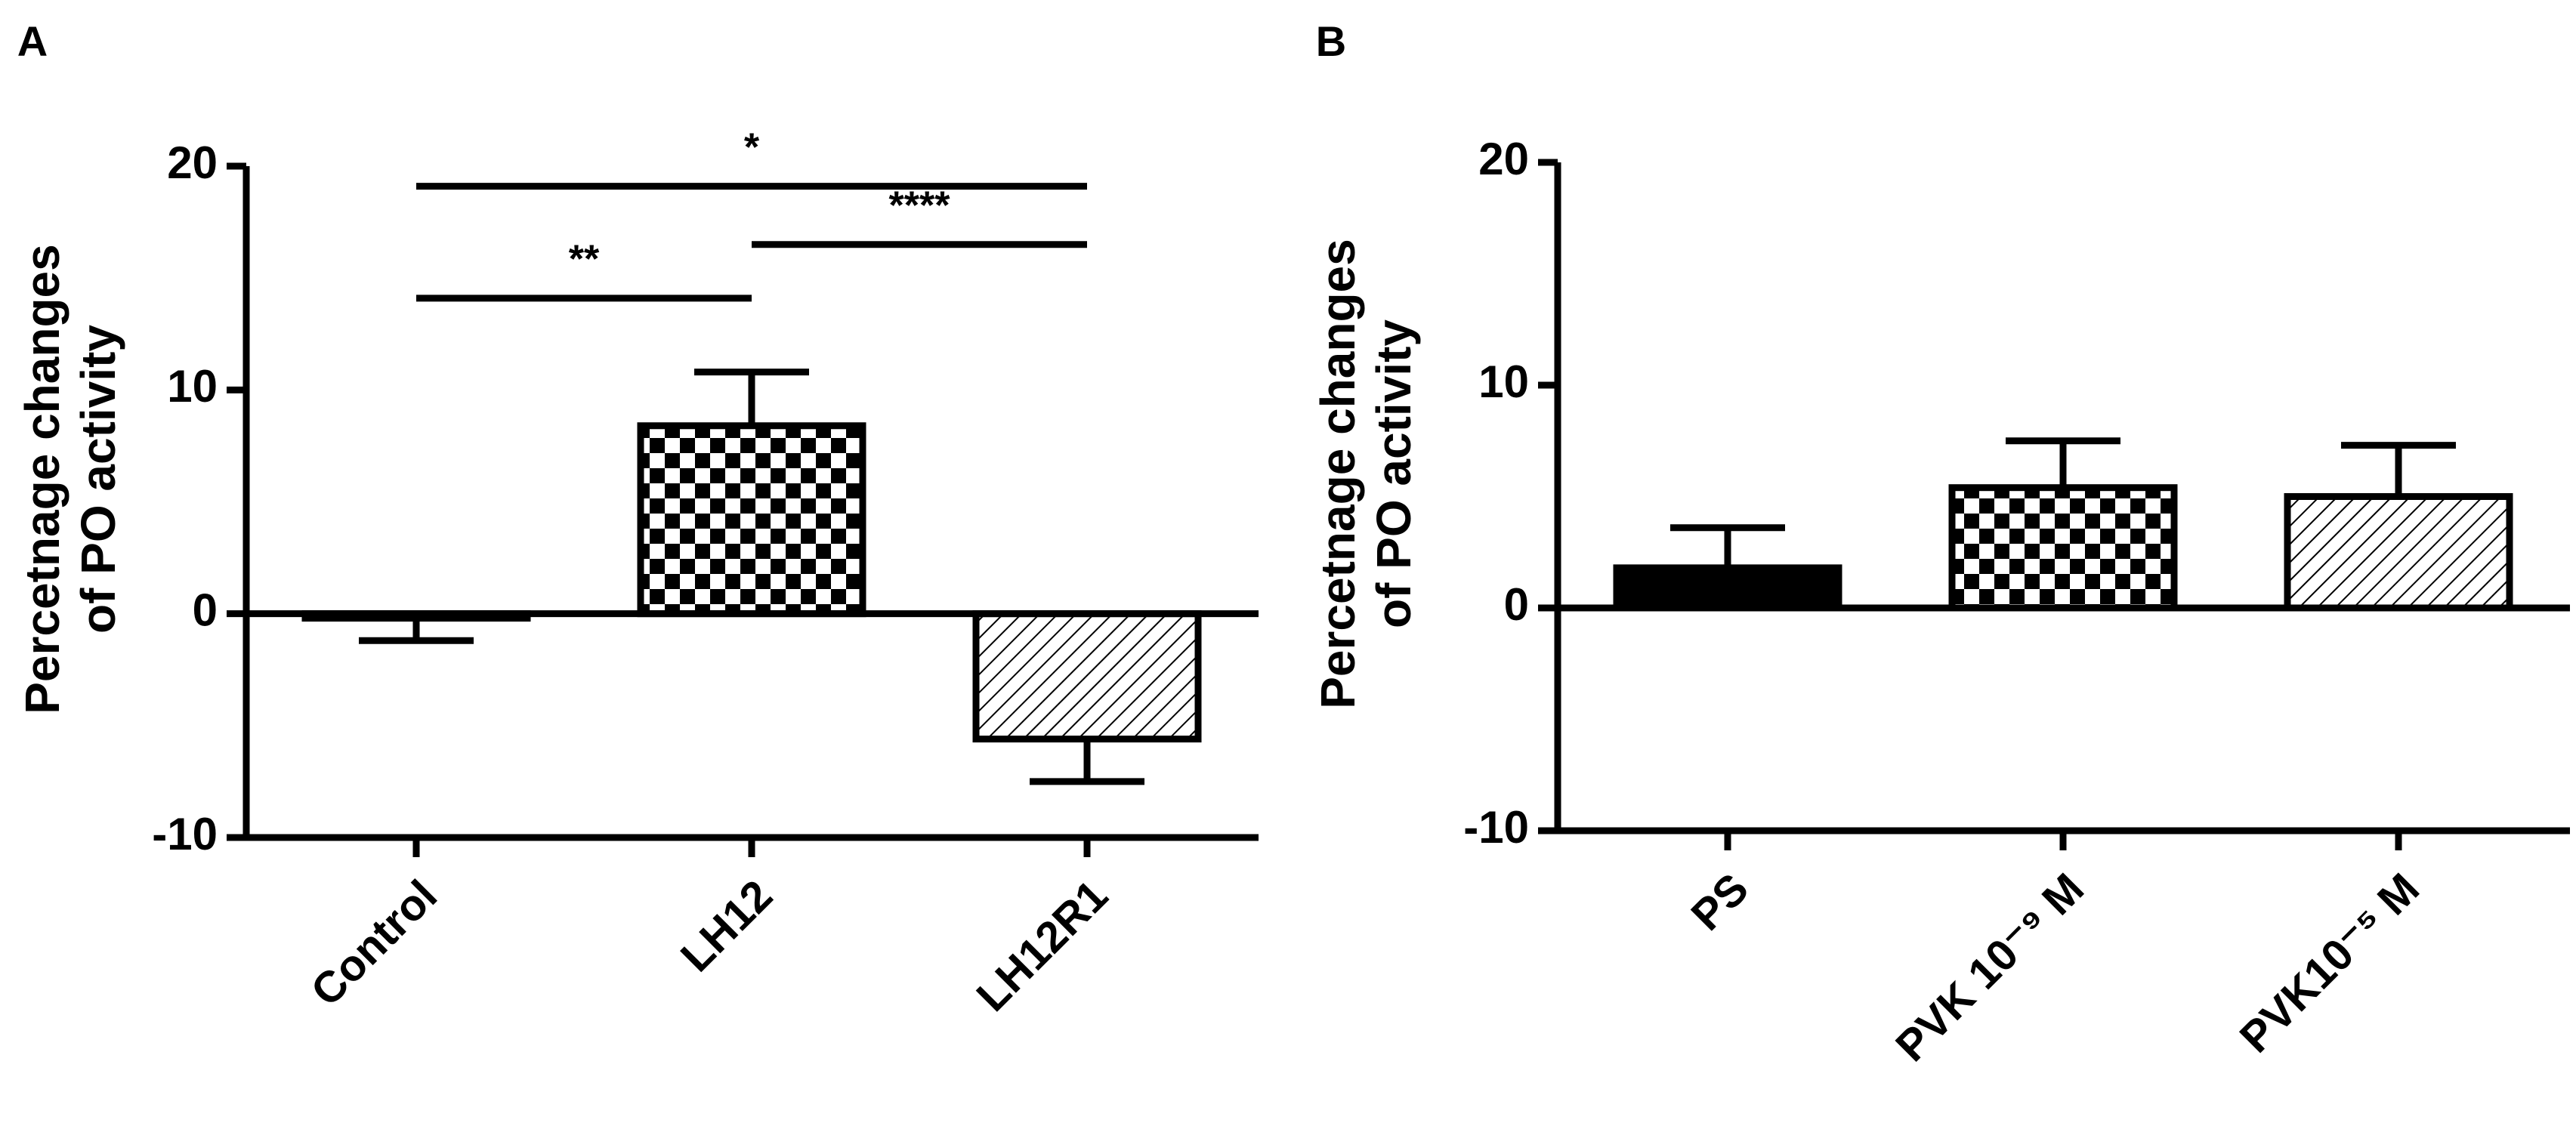  I want to click on panel-label: B, so click(1331, 41).